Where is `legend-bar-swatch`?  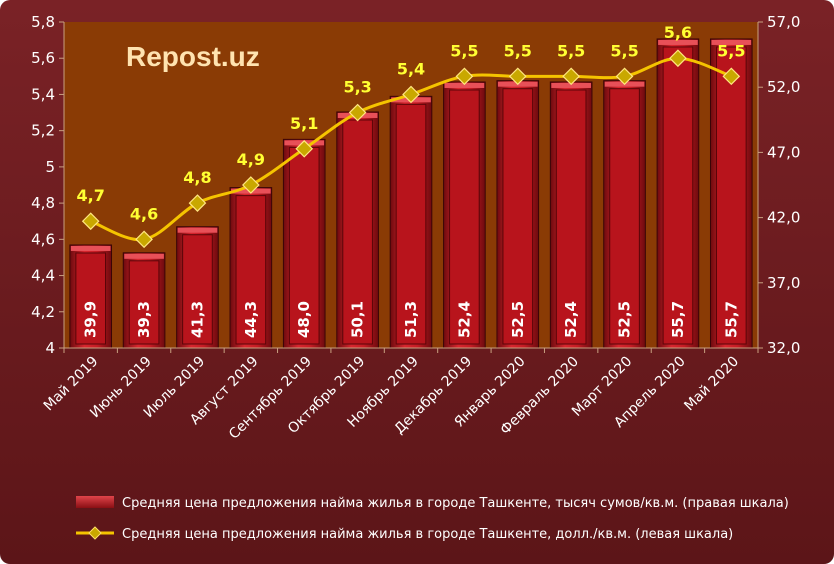 legend-bar-swatch is located at coordinates (95, 502).